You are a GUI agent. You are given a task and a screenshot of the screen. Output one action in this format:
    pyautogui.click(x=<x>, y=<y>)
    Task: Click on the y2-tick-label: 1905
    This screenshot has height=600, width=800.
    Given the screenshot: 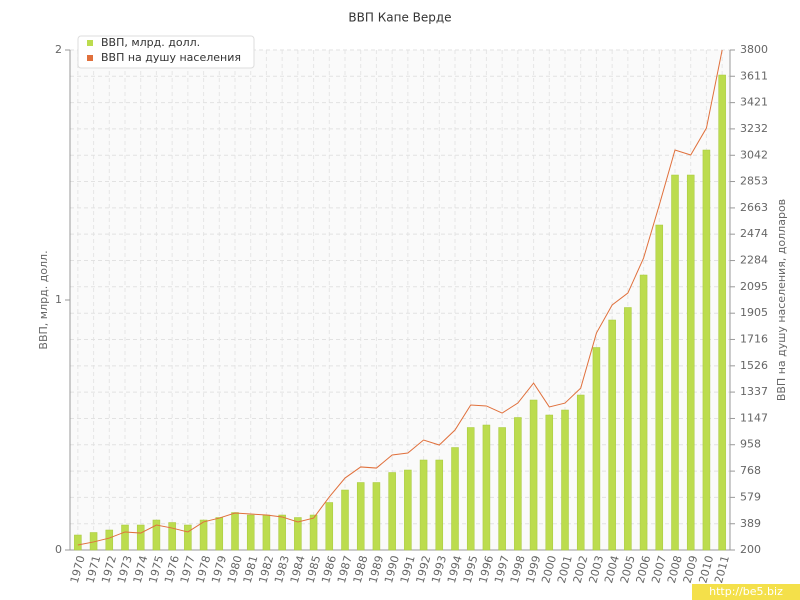 What is the action you would take?
    pyautogui.click(x=754, y=312)
    